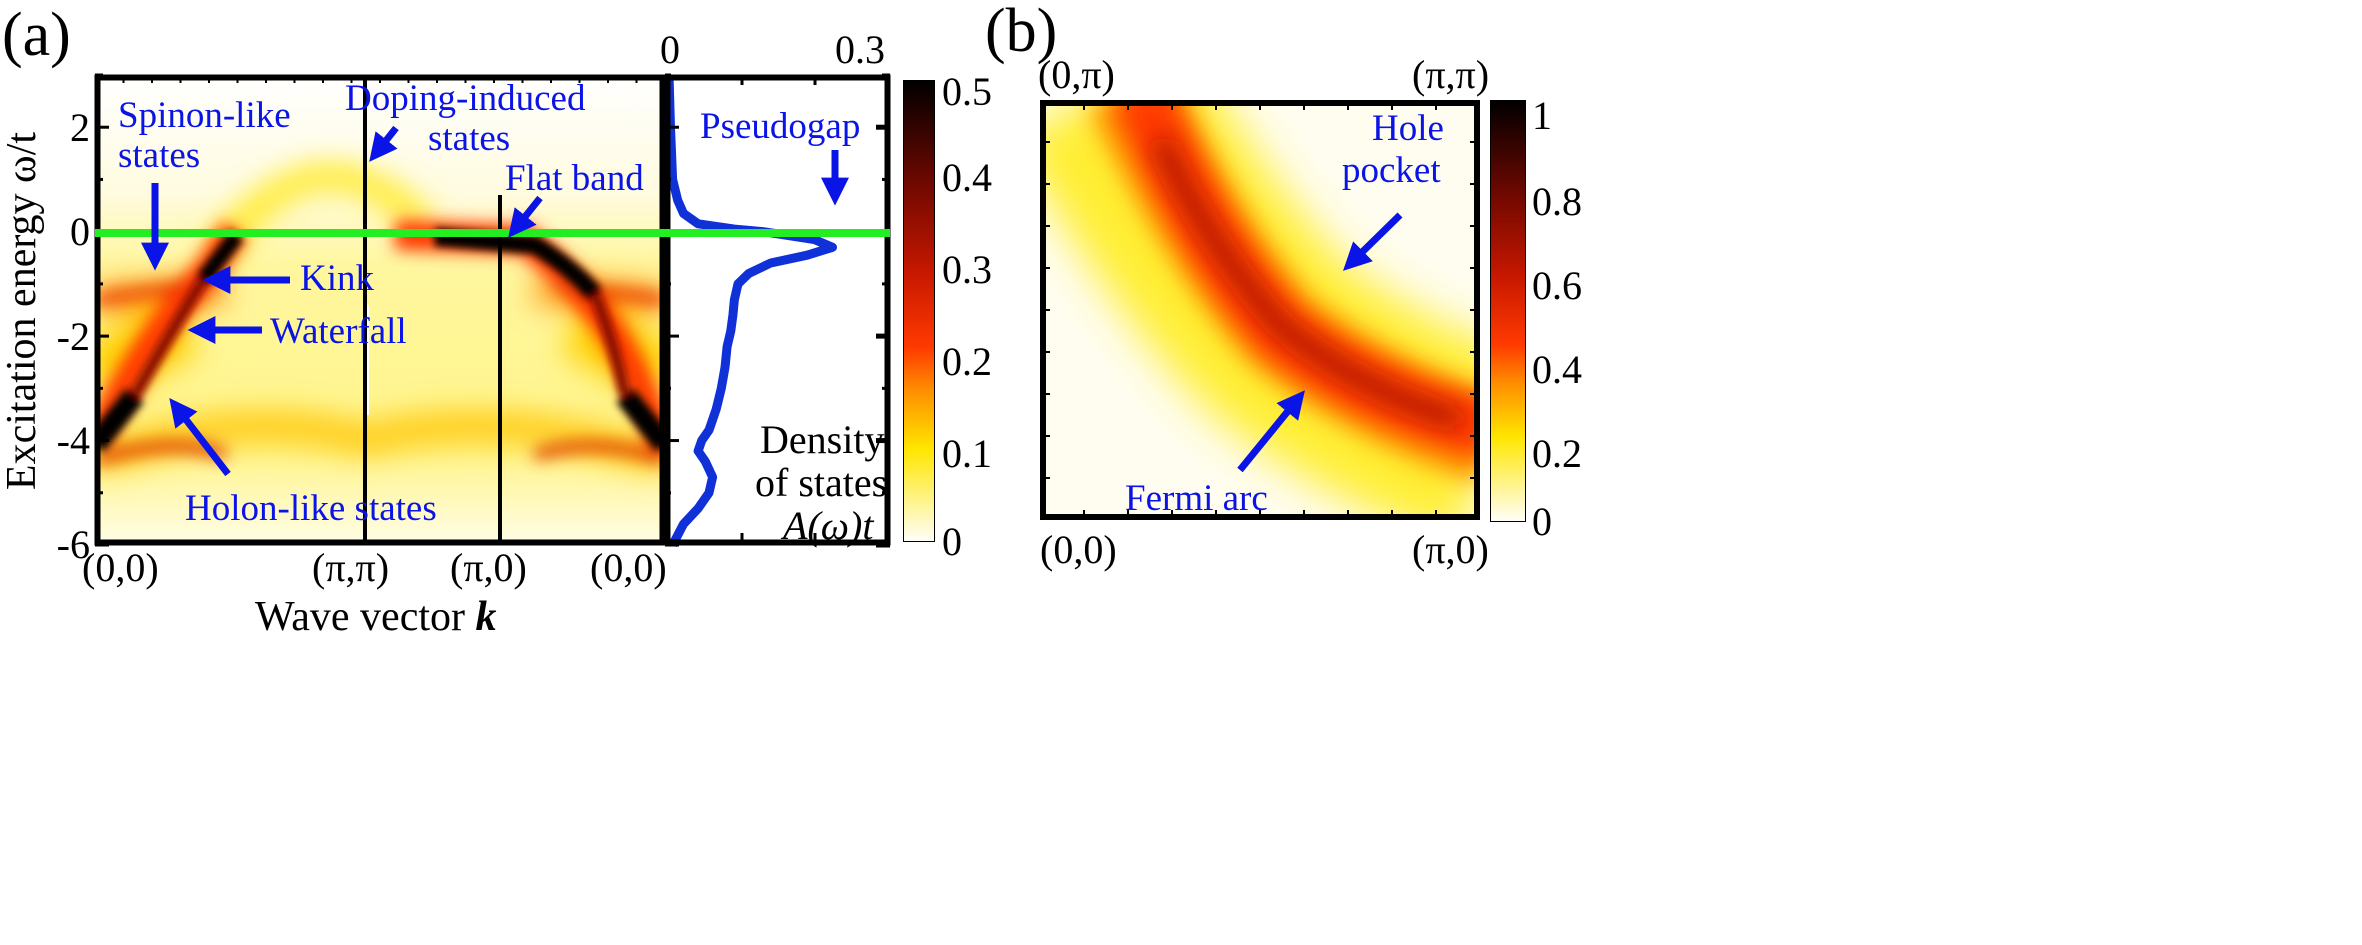 Image resolution: width=2362 pixels, height=945 pixels. Describe the element at coordinates (821, 482) in the screenshot. I see `dos-label: of states` at that location.